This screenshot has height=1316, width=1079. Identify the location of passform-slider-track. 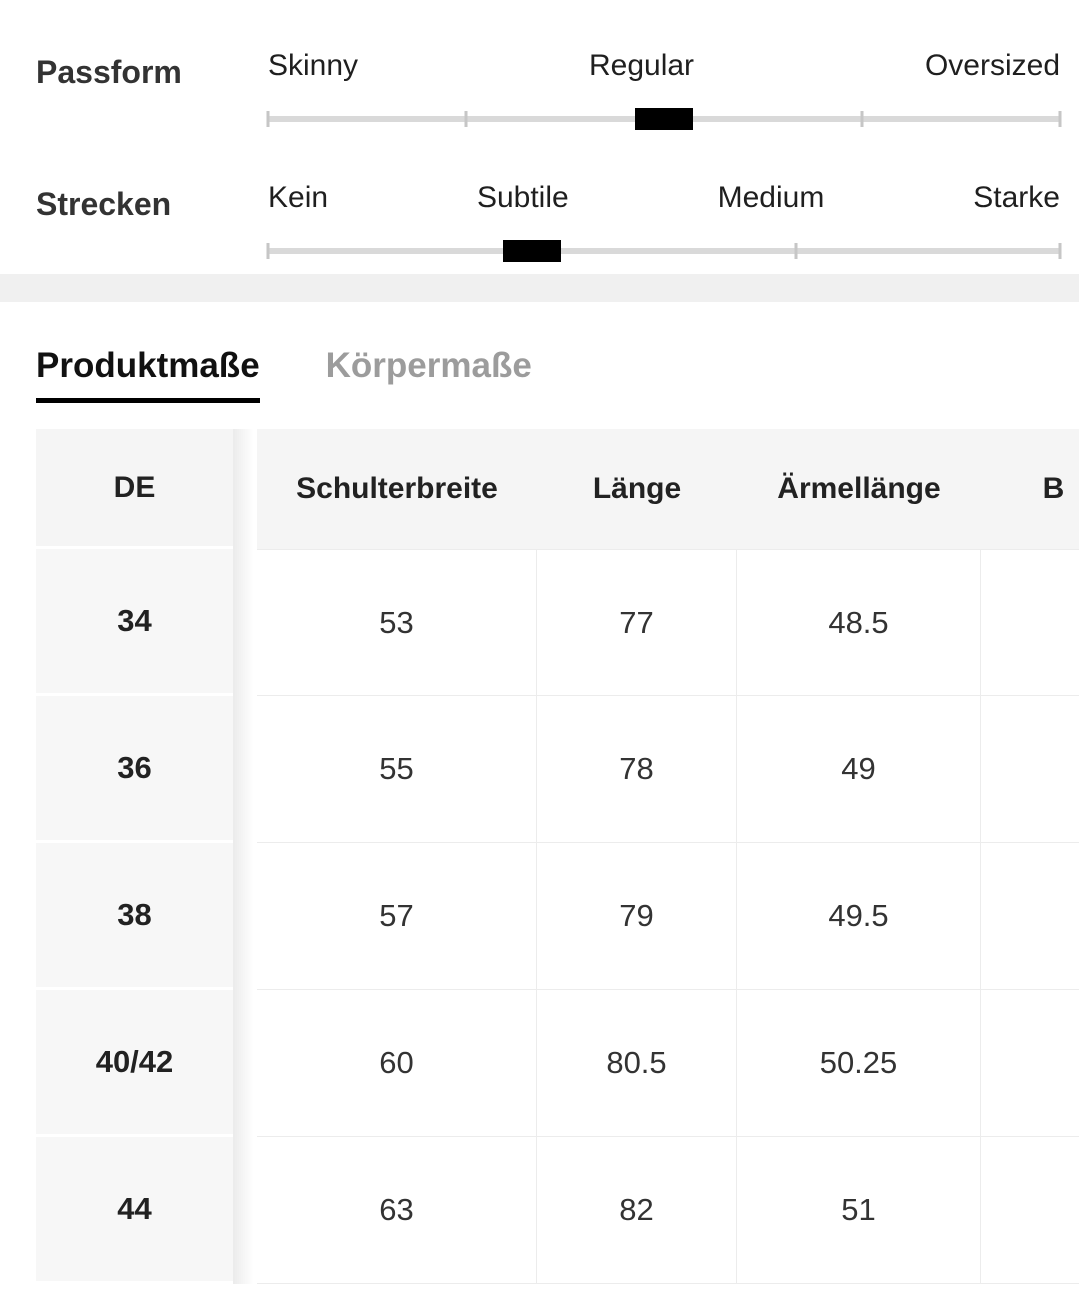
(664, 119).